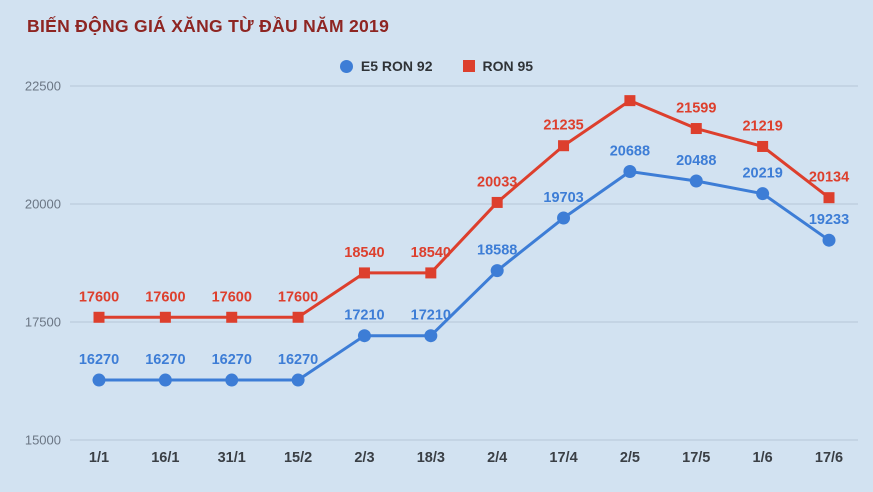  Describe the element at coordinates (431, 458) in the screenshot. I see `x-axis-tick-label: 18/3` at that location.